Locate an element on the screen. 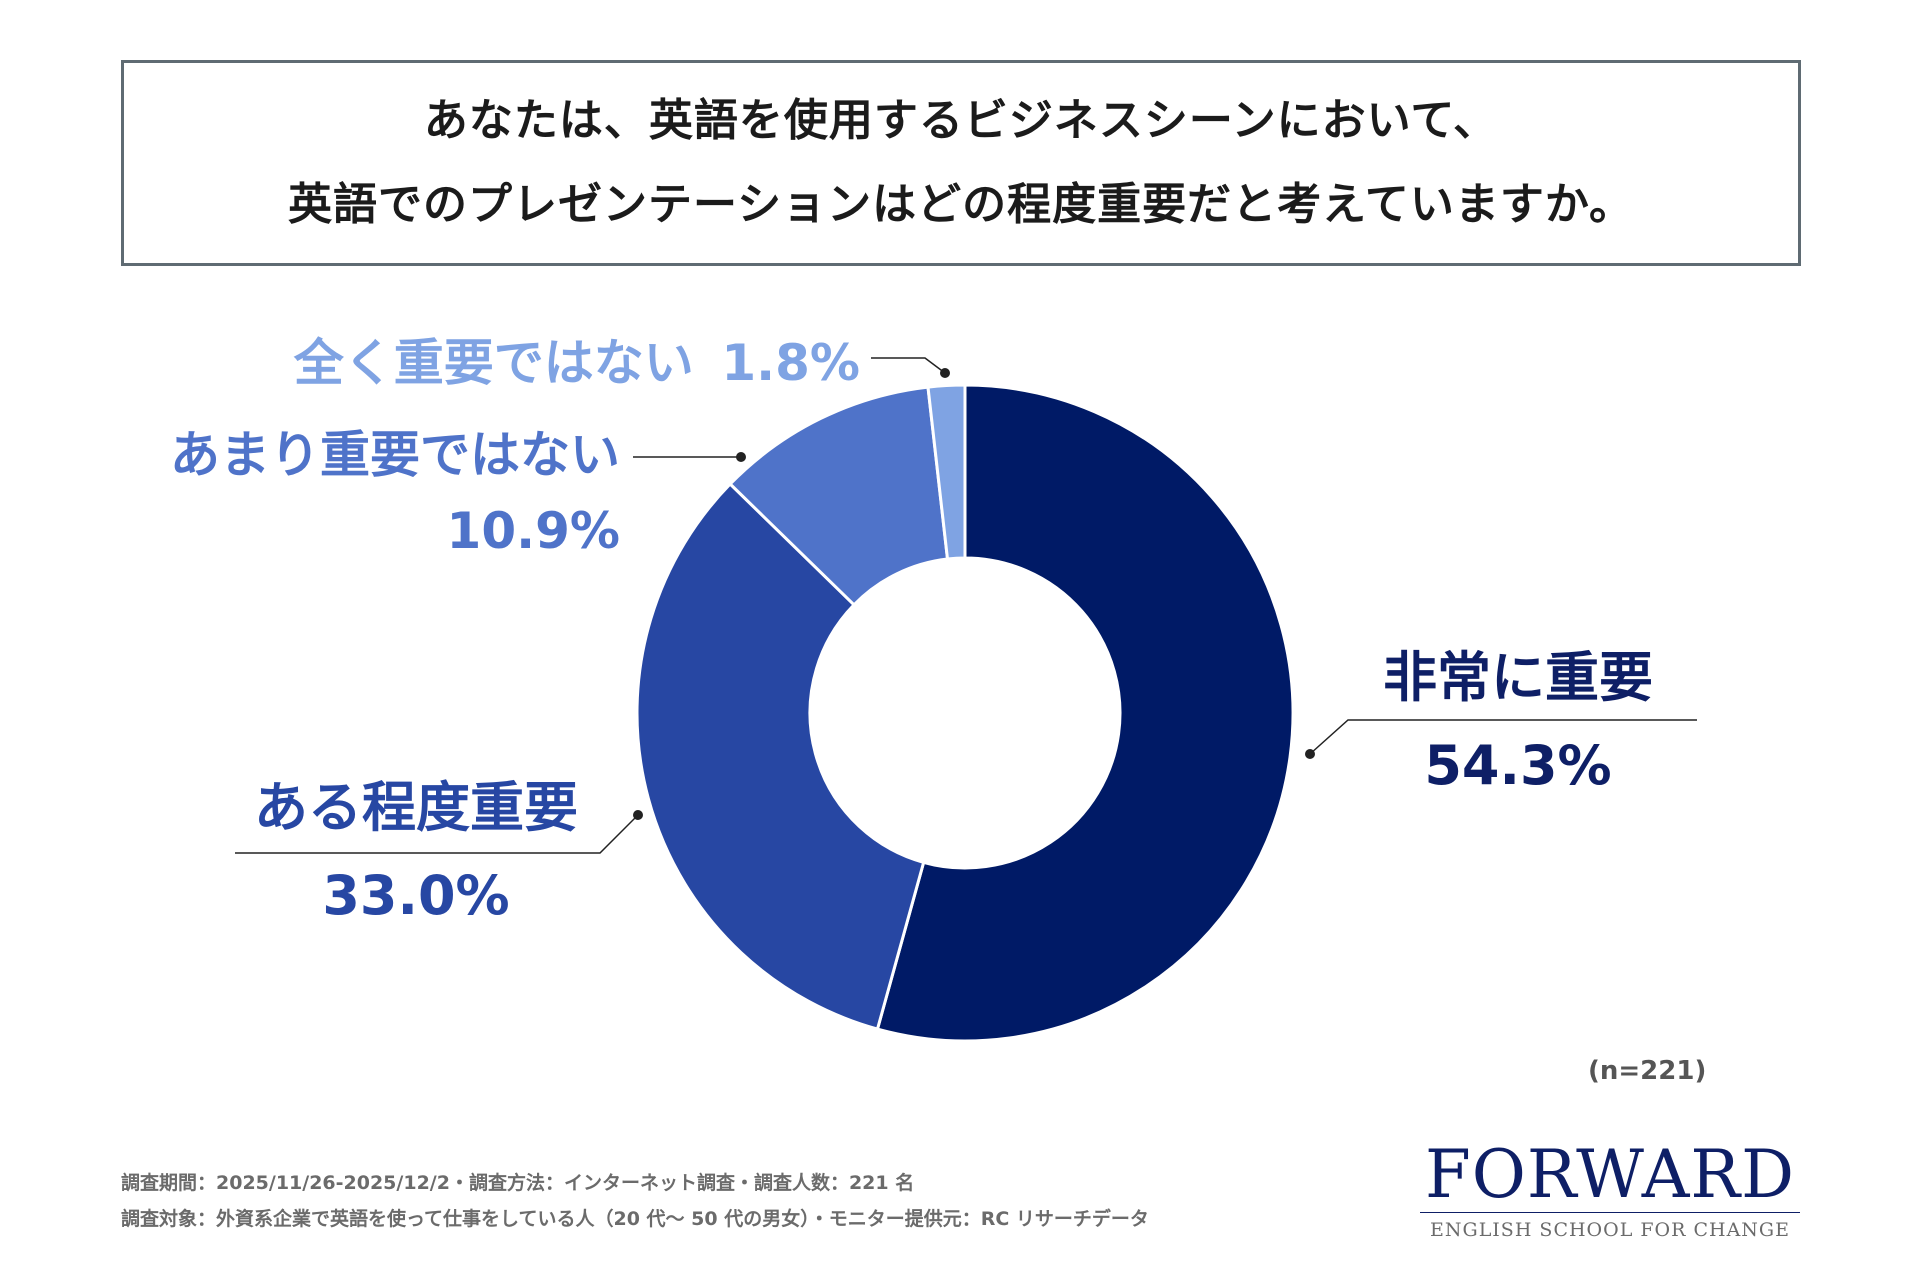 The height and width of the screenshot is (1280, 1920). label-very-important-value: 54.3% is located at coordinates (1518, 765).